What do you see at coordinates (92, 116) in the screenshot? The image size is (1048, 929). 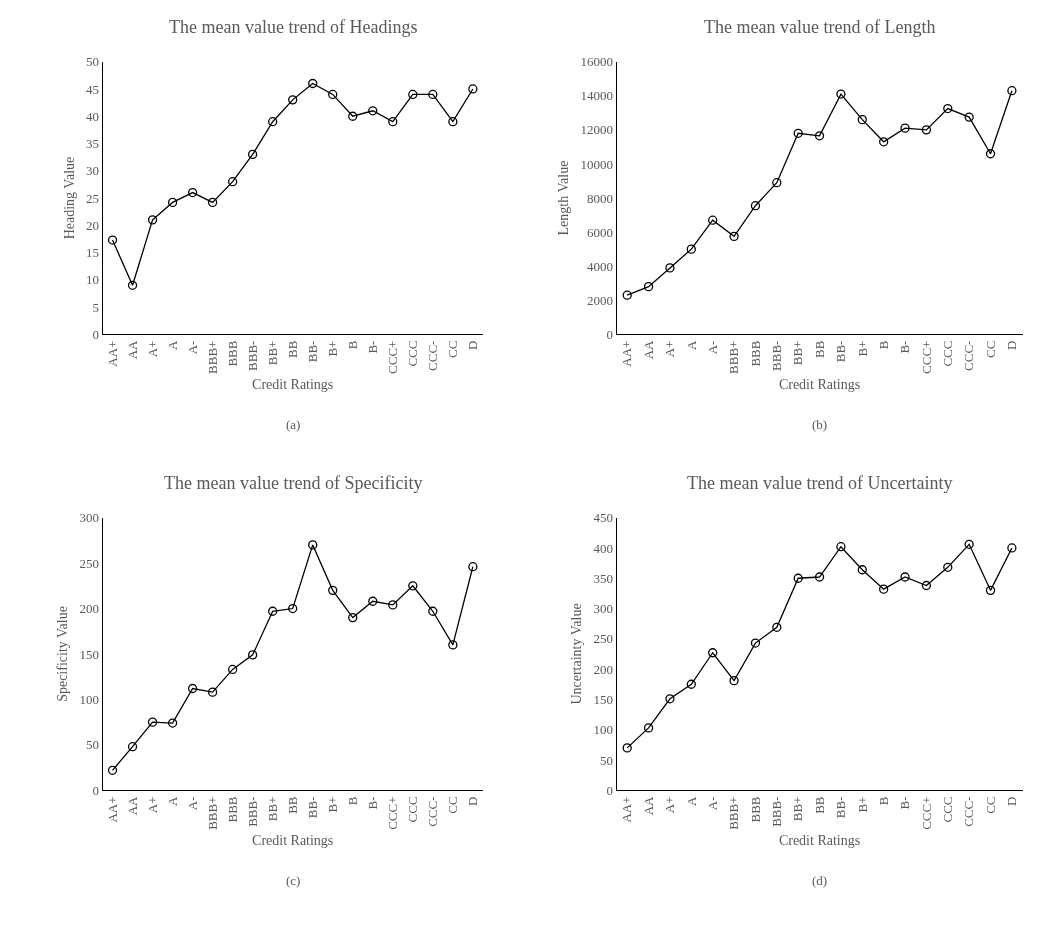 I see `y-tick-label: 40` at bounding box center [92, 116].